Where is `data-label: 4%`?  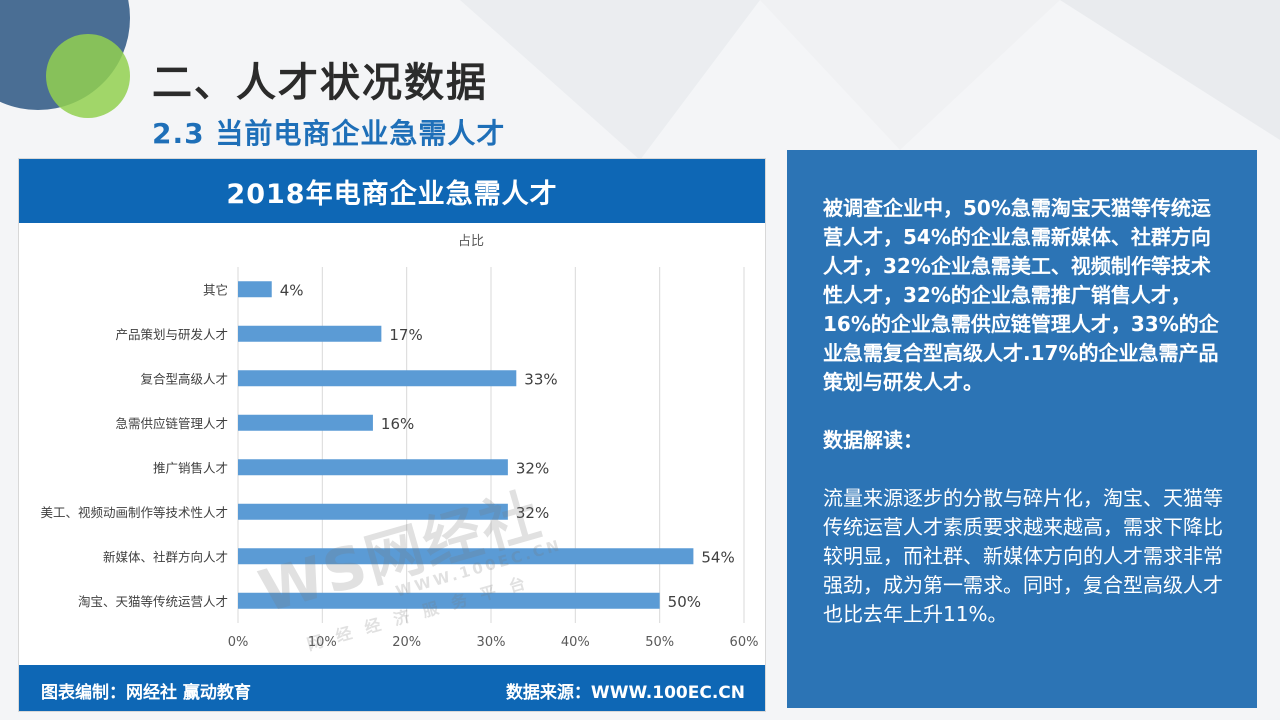
data-label: 4% is located at coordinates (292, 290).